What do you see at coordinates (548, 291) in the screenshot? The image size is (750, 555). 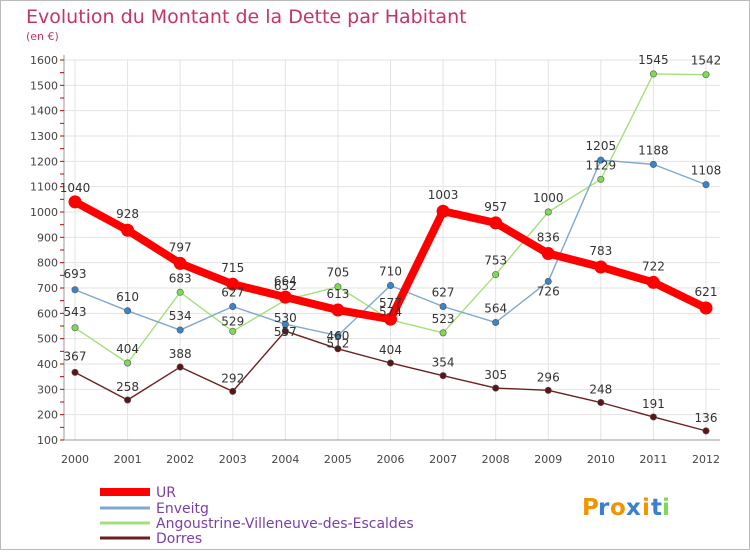 I see `data-label: 726` at bounding box center [548, 291].